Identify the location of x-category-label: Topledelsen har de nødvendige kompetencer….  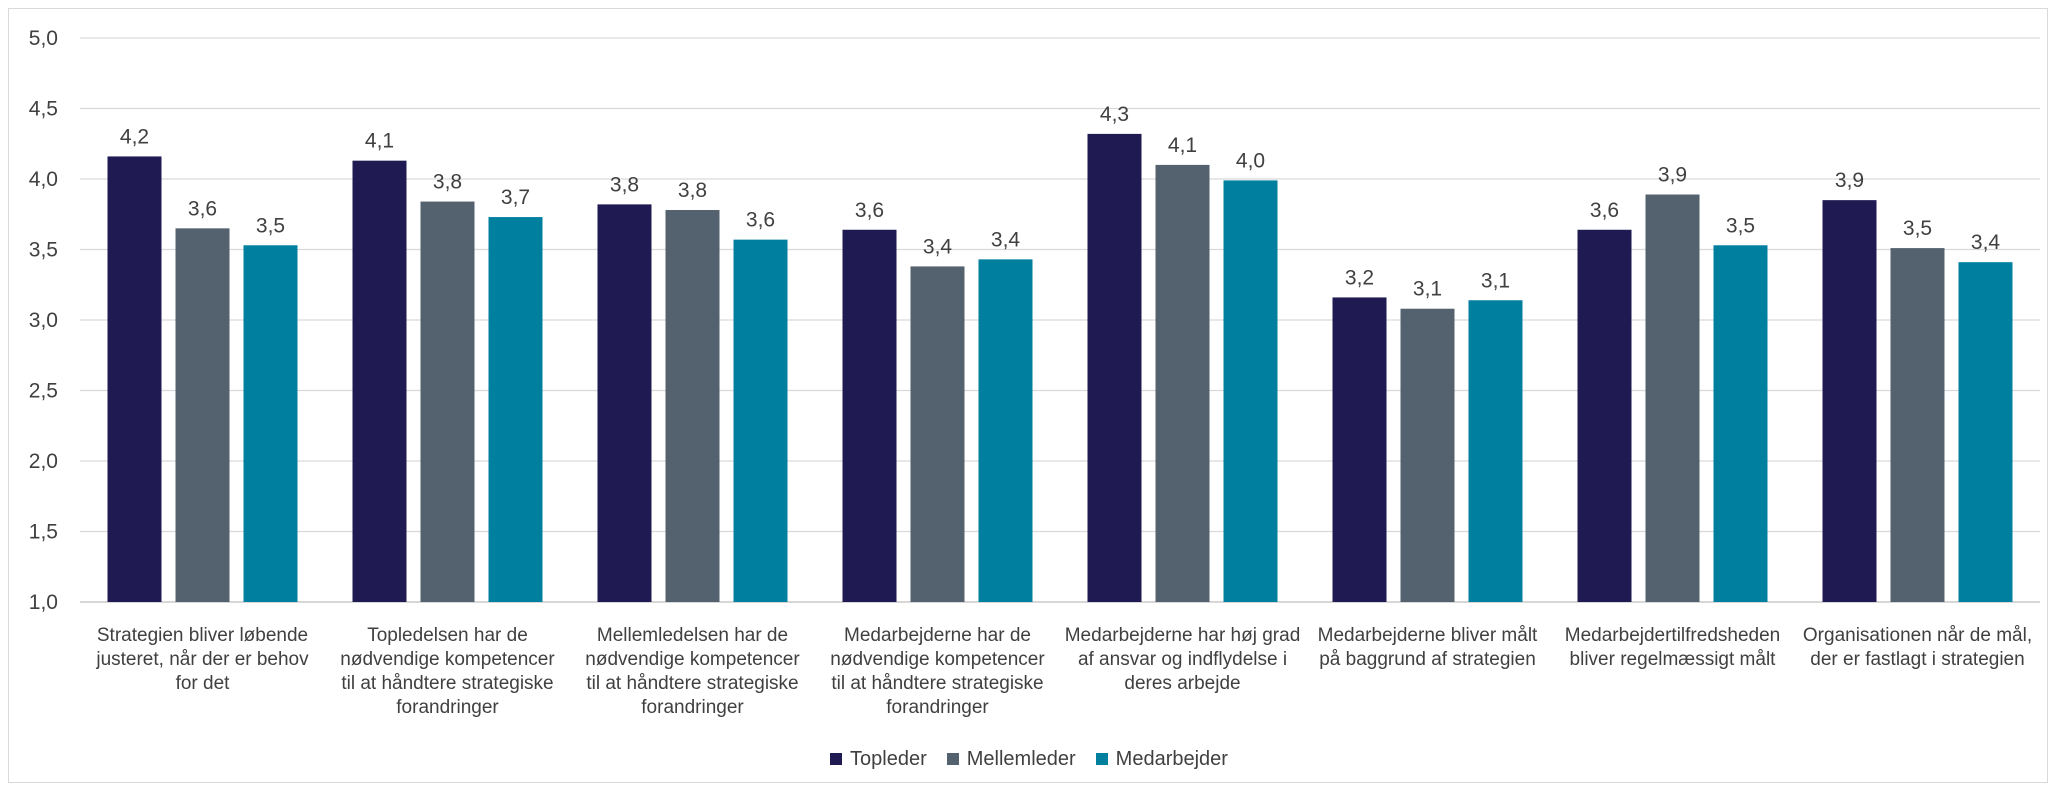
(447, 671).